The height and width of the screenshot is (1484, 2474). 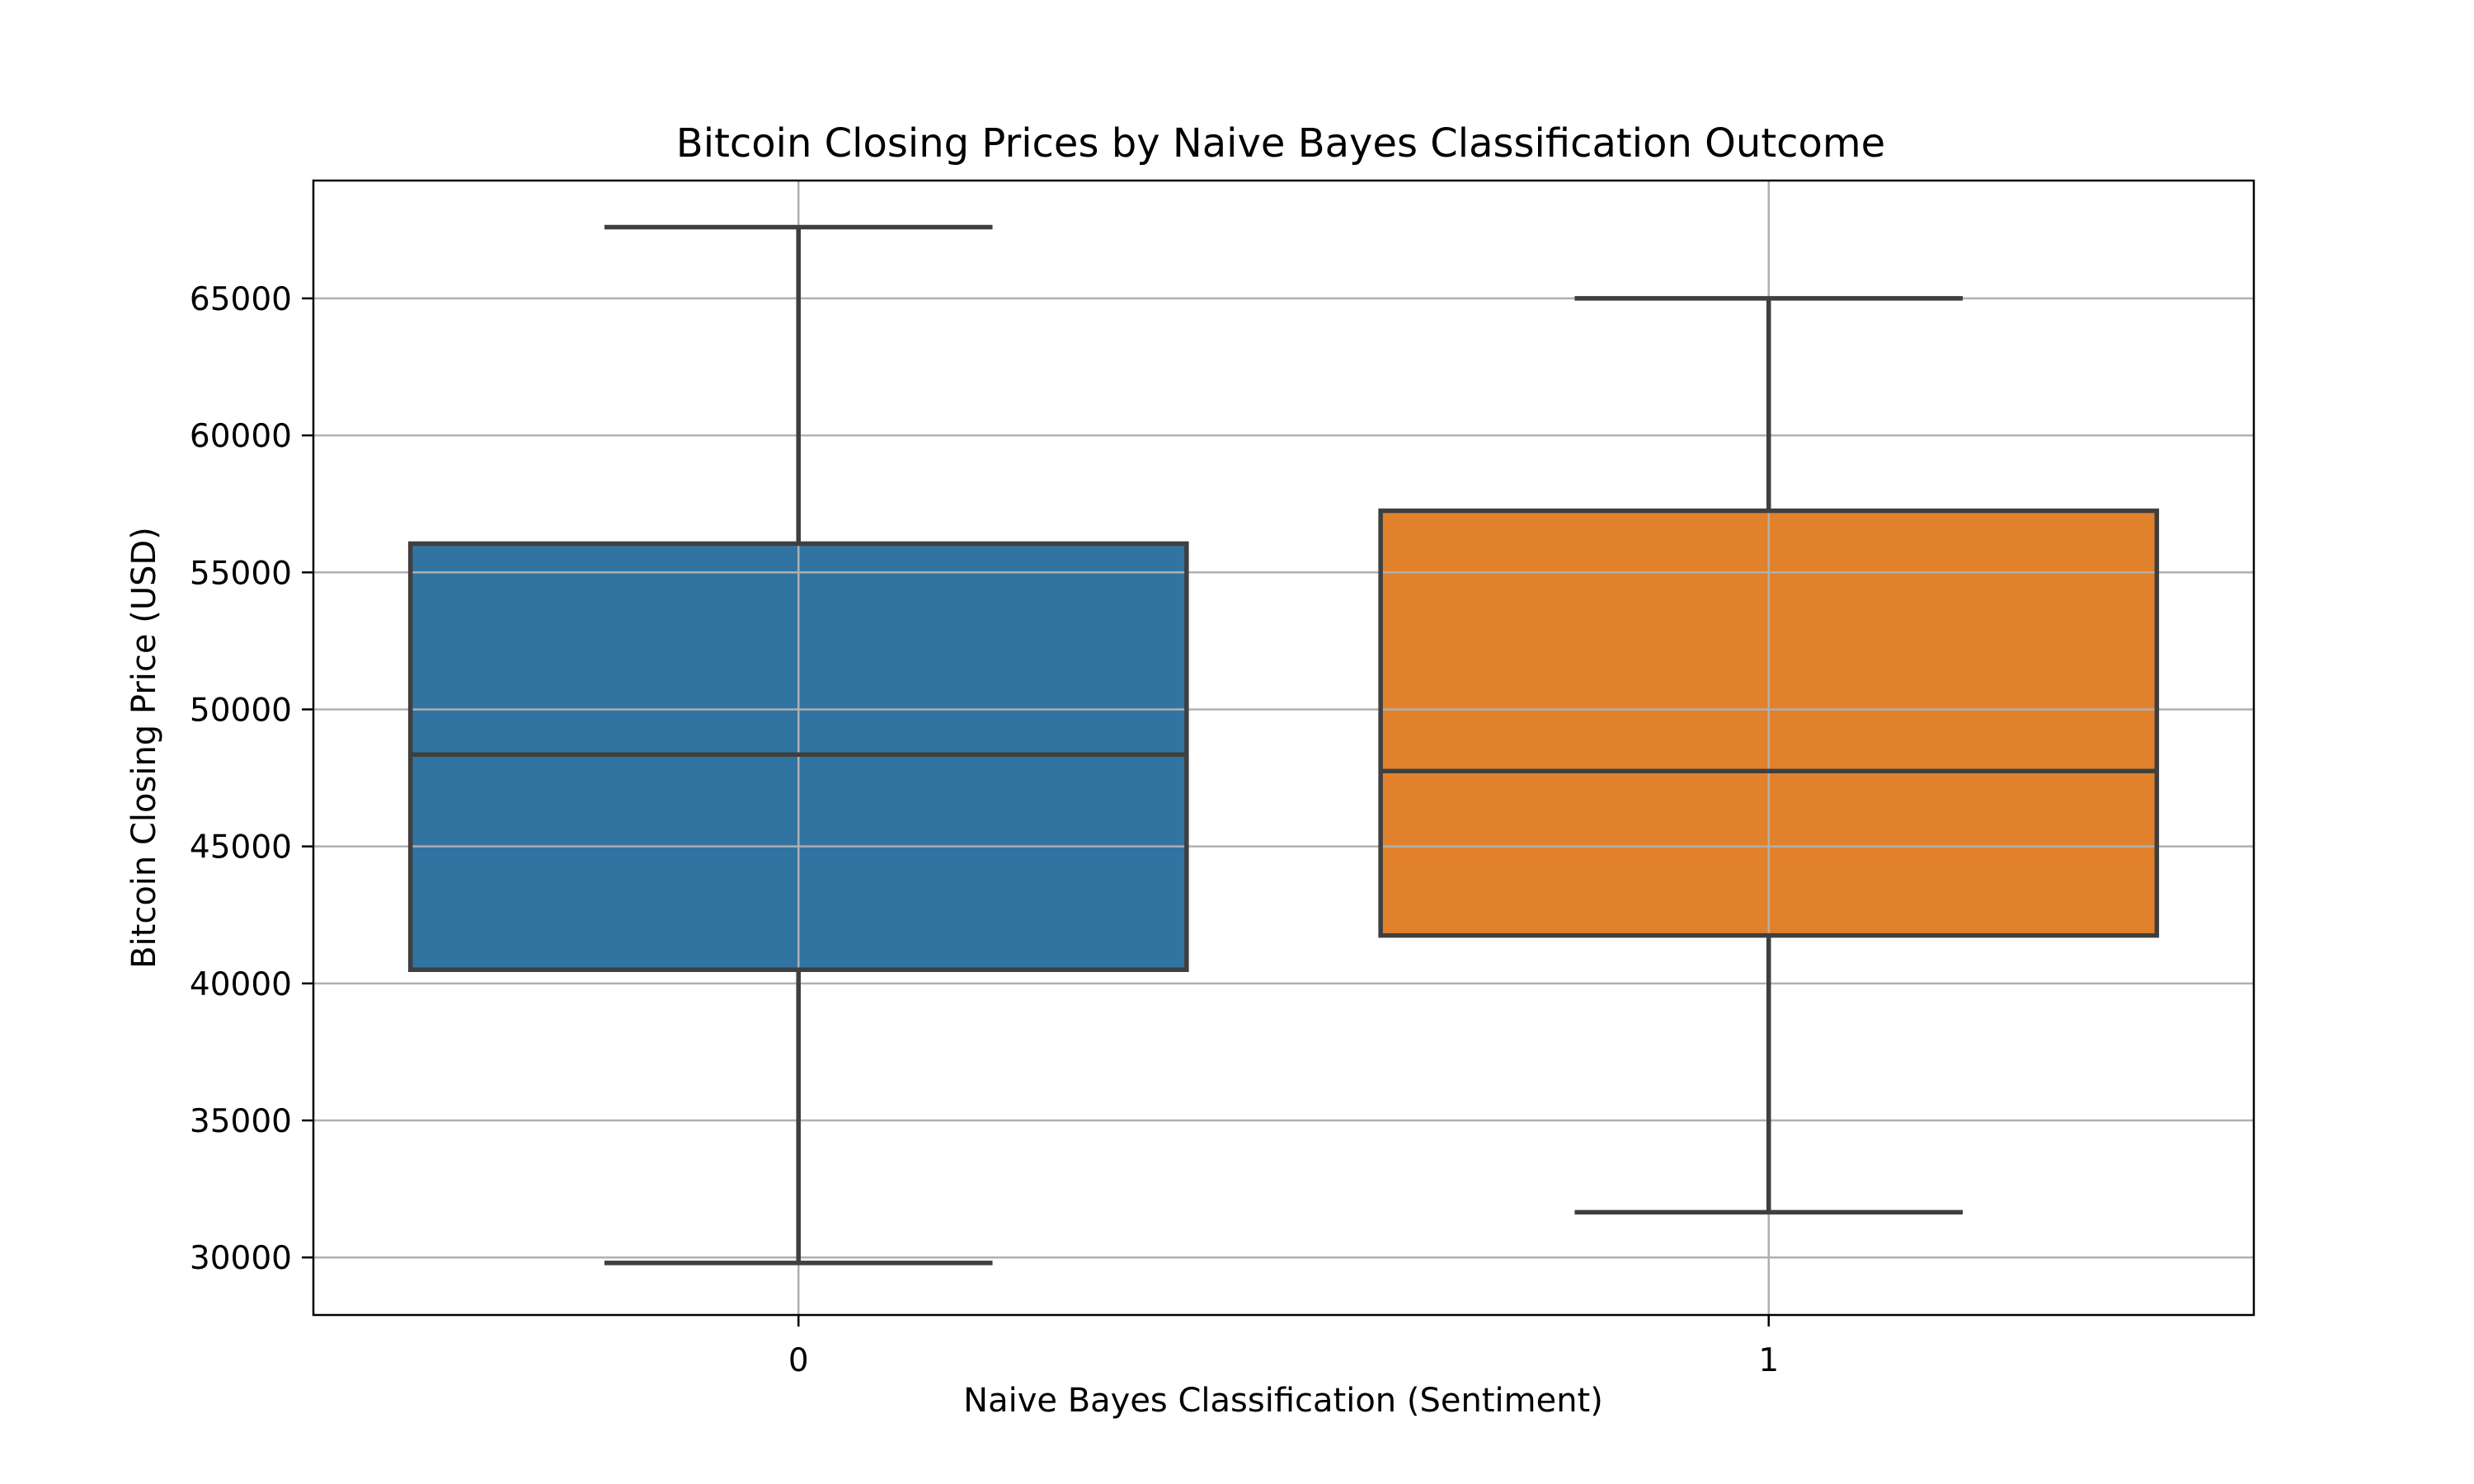 I want to click on y-tick-label: 40000, so click(x=241, y=984).